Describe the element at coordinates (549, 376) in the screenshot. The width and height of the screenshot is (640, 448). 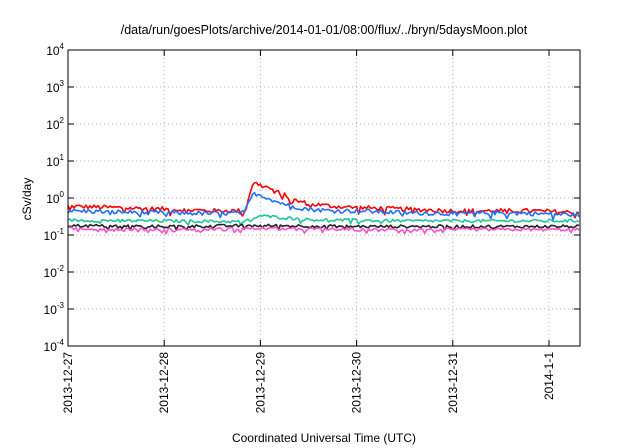
I see `x-tick-label: 2014-1-1` at that location.